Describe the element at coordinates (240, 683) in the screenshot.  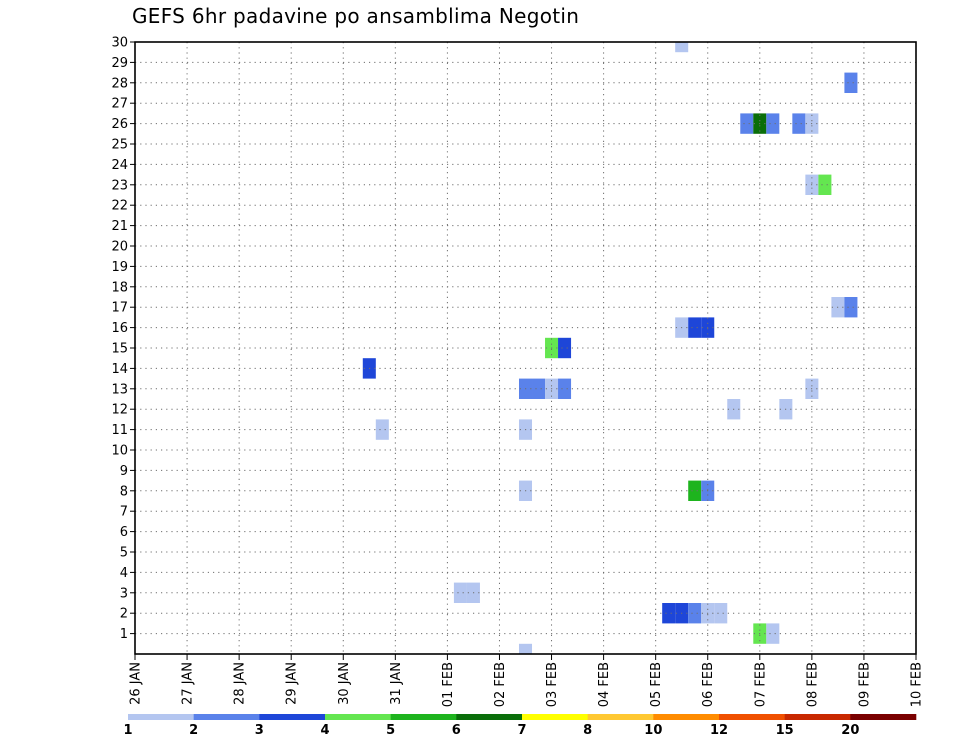
I see `x-tick-label: 28 JAN` at that location.